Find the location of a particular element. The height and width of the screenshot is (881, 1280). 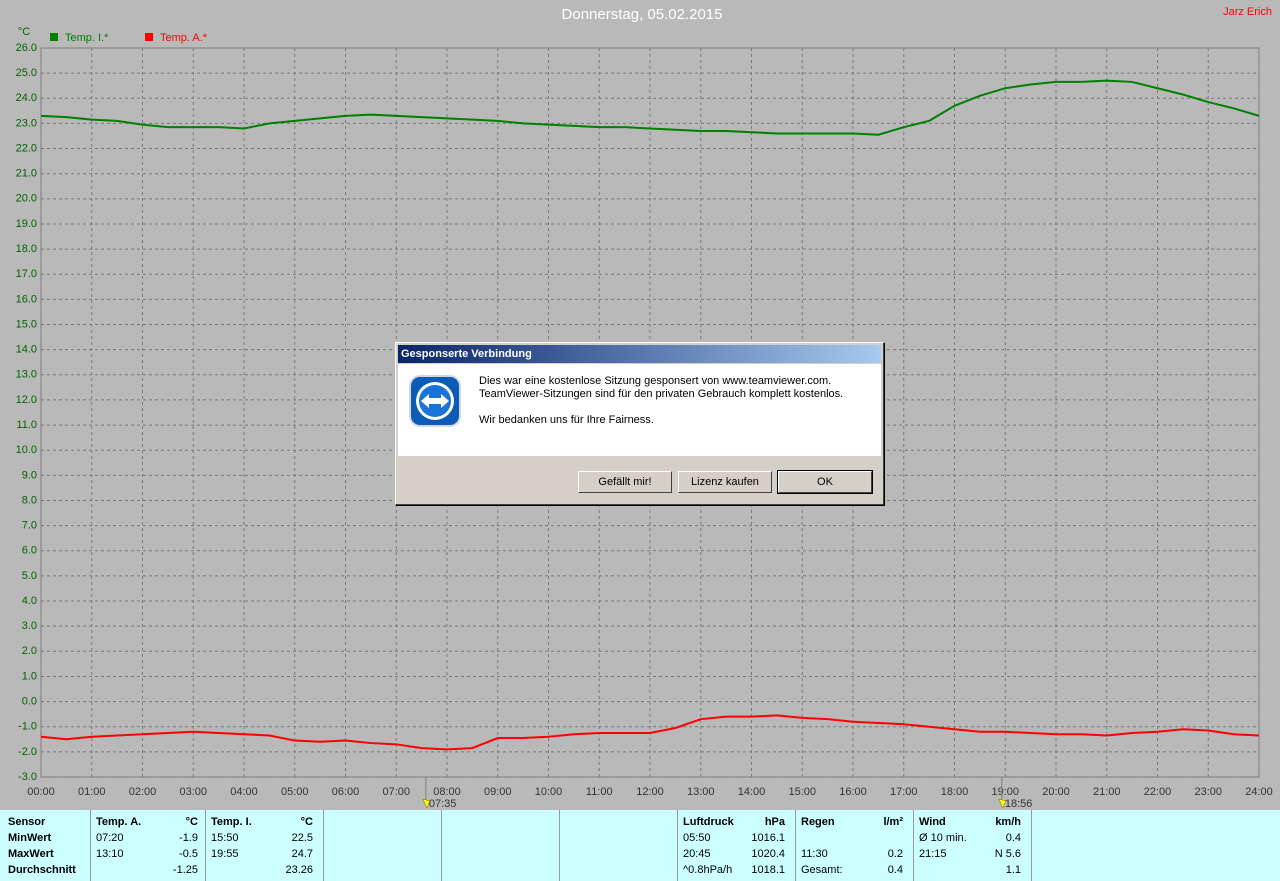

stat-cell: 1016.1 is located at coordinates (768, 838).